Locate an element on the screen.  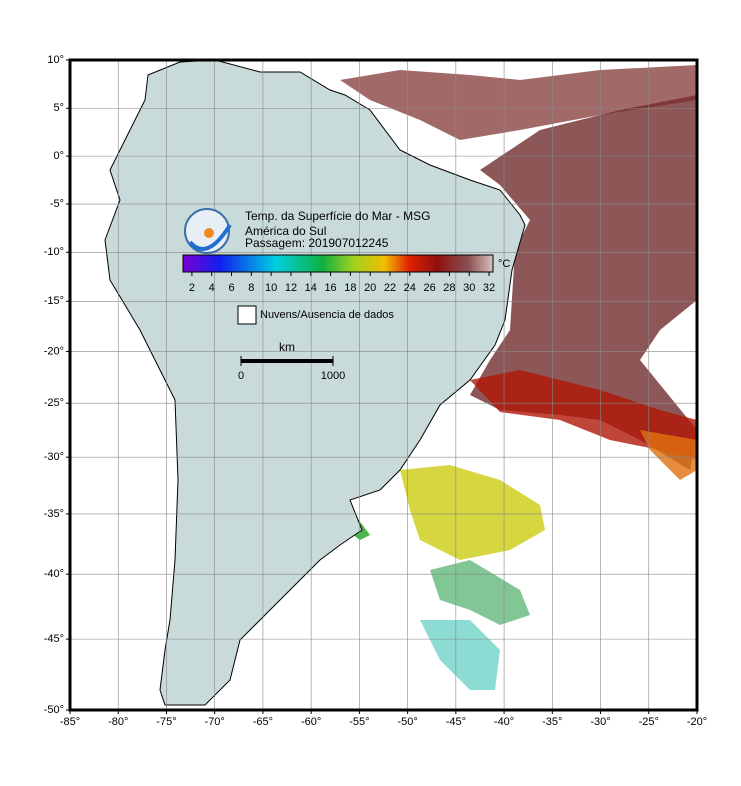
colorbar-tick-label: 6 is located at coordinates (231, 288).